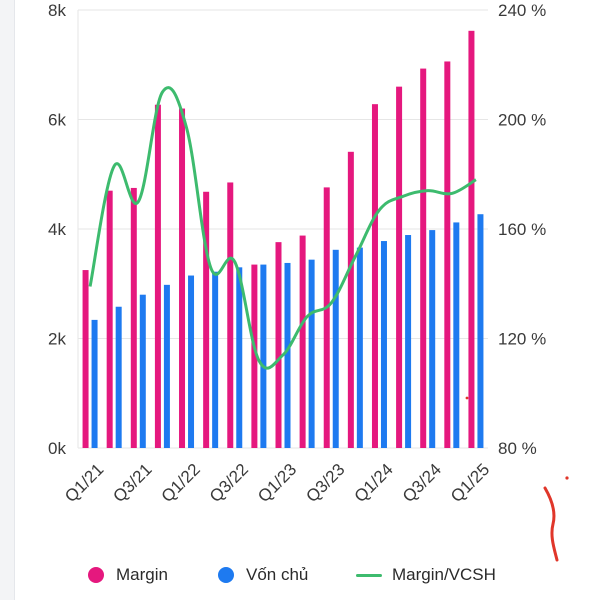  I want to click on legend-swatch-von-chu, so click(226, 575).